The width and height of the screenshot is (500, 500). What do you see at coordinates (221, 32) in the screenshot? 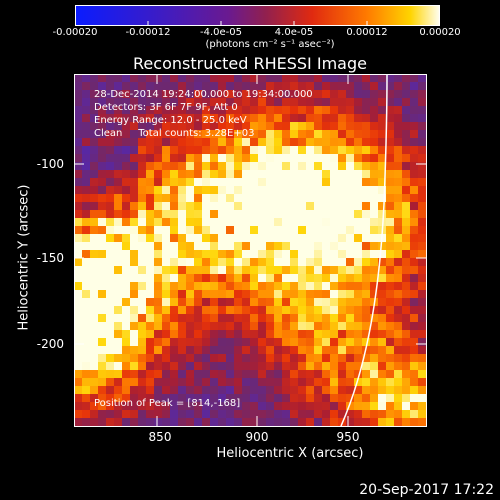
I see `colorbar-tick: -4.0e-05` at bounding box center [221, 32].